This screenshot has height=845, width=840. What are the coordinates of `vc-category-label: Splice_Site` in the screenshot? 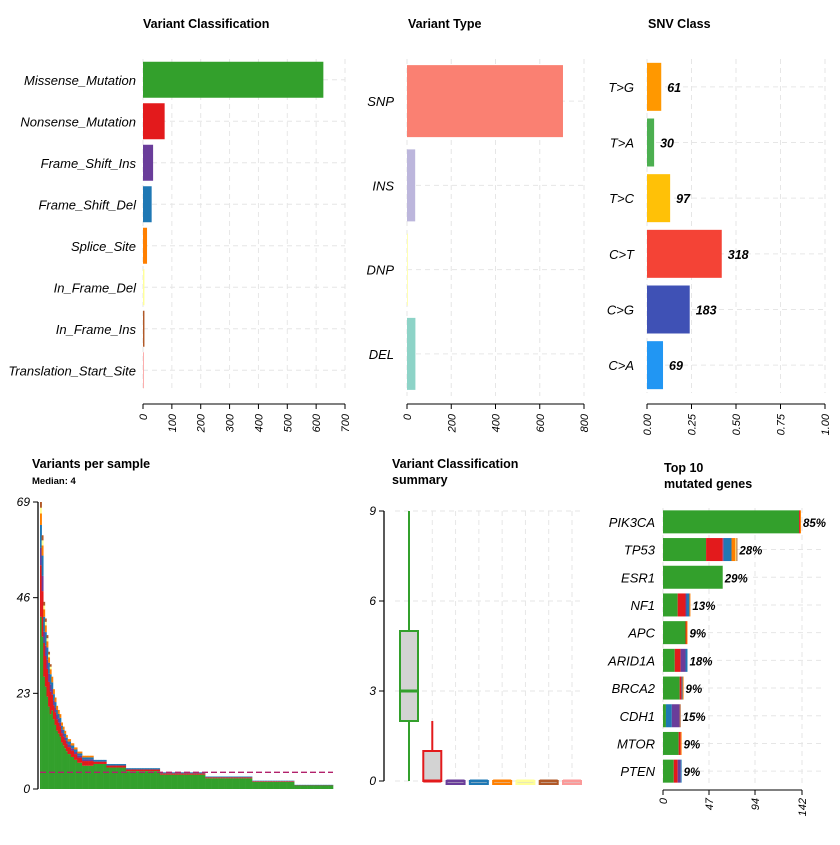 It's located at (103, 246).